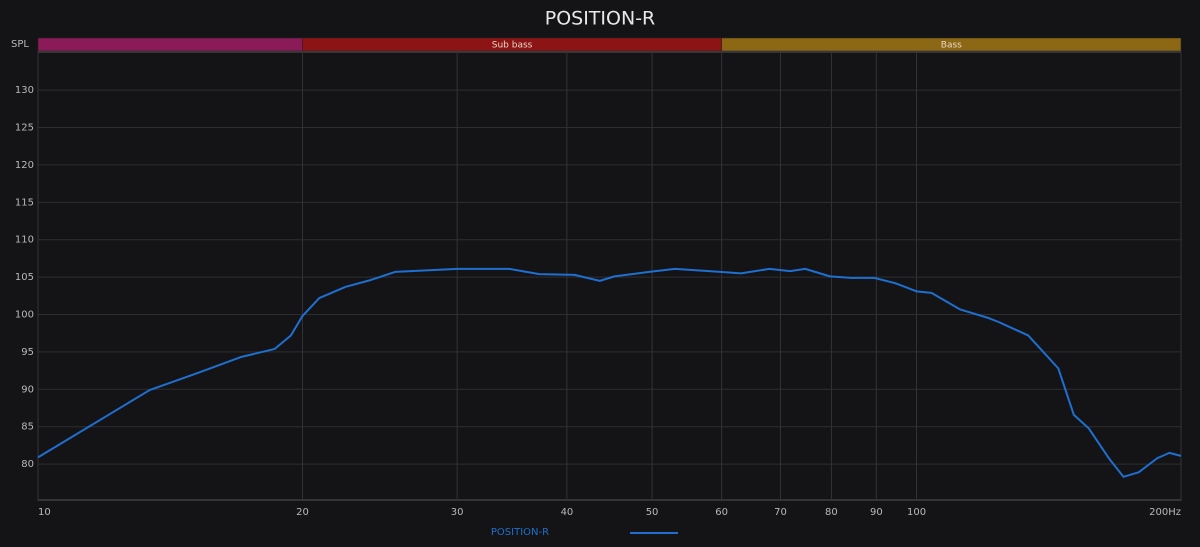 The width and height of the screenshot is (1200, 547). What do you see at coordinates (20, 44) in the screenshot?
I see `y-axis-label: SPL` at bounding box center [20, 44].